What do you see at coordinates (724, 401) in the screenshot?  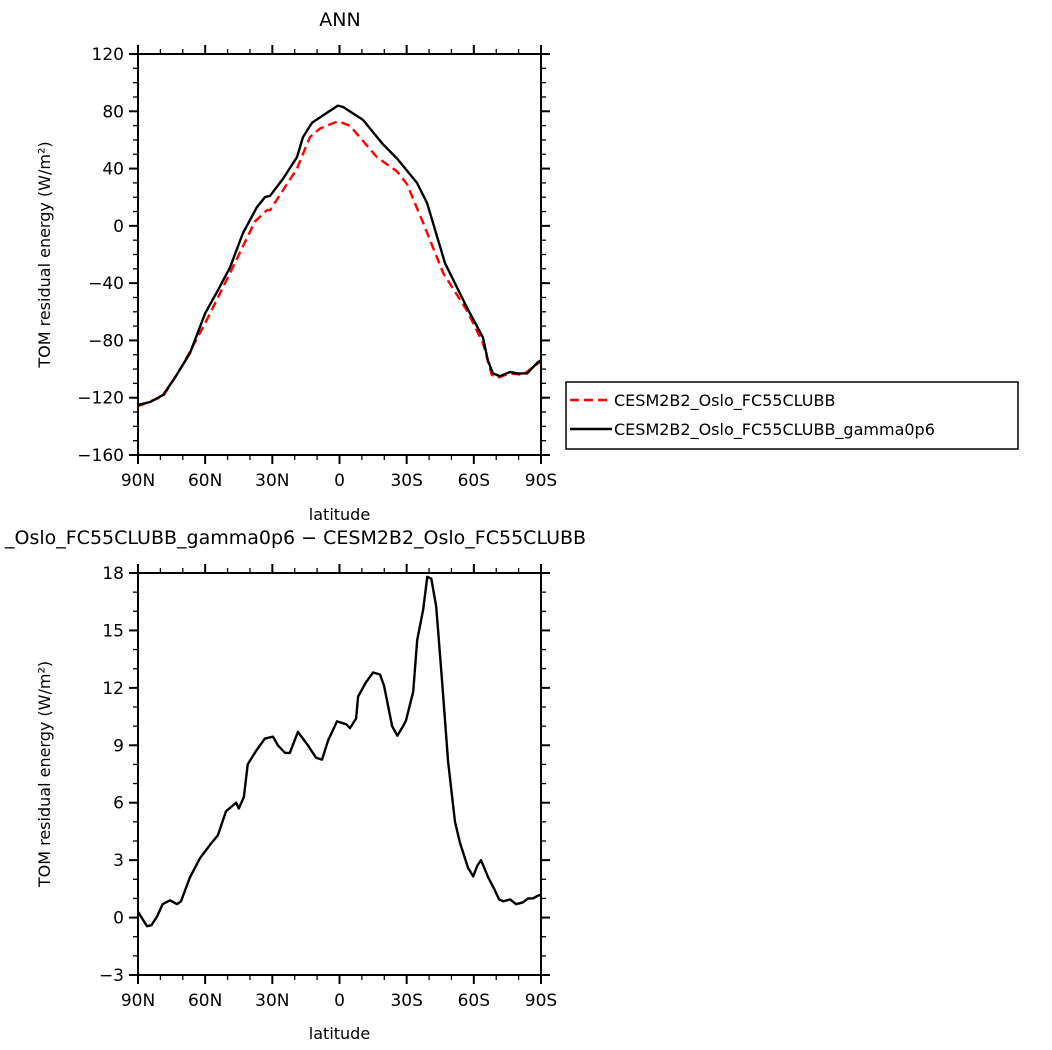 I see `legend-label-0: CESM2B2_Oslo_FC55CLUBB` at bounding box center [724, 401].